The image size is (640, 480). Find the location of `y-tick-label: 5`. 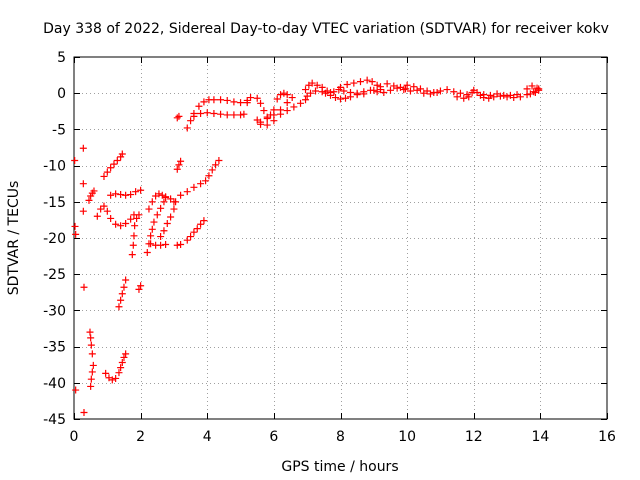

y-tick-label: 5 is located at coordinates (61, 58).